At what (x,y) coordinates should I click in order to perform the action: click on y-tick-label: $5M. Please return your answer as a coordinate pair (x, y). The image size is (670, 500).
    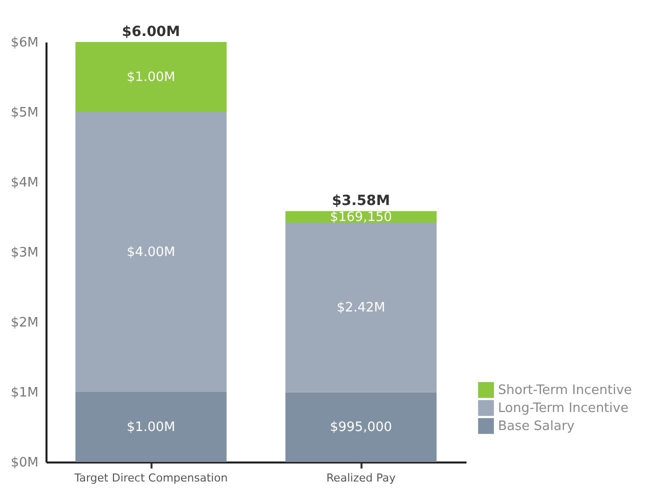
    Looking at the image, I should click on (24, 113).